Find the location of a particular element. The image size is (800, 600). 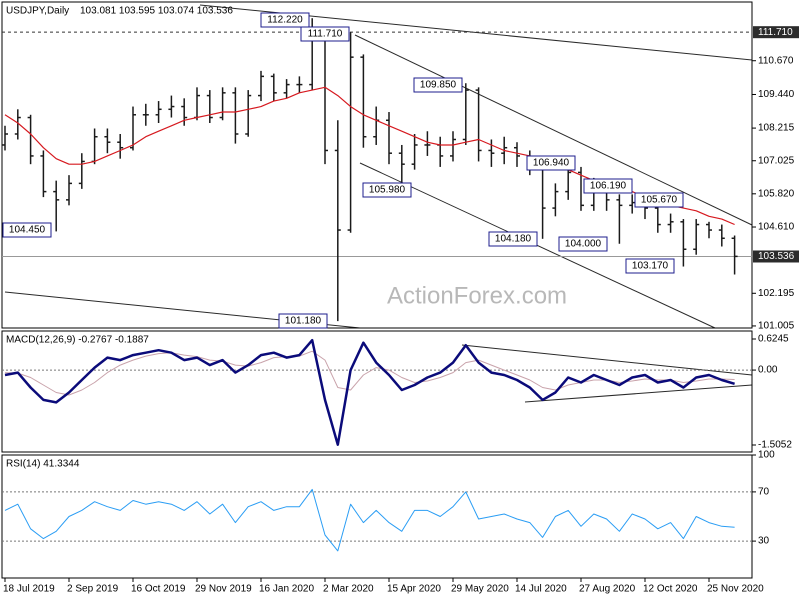

y-tick-label: 110.670 is located at coordinates (776, 60).